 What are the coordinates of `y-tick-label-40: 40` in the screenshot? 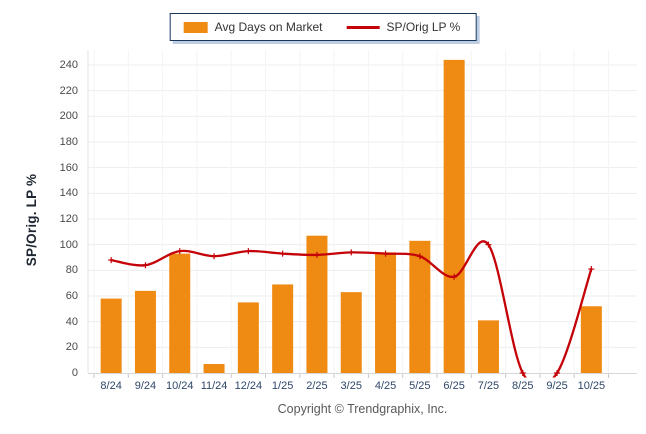 It's located at (71, 321).